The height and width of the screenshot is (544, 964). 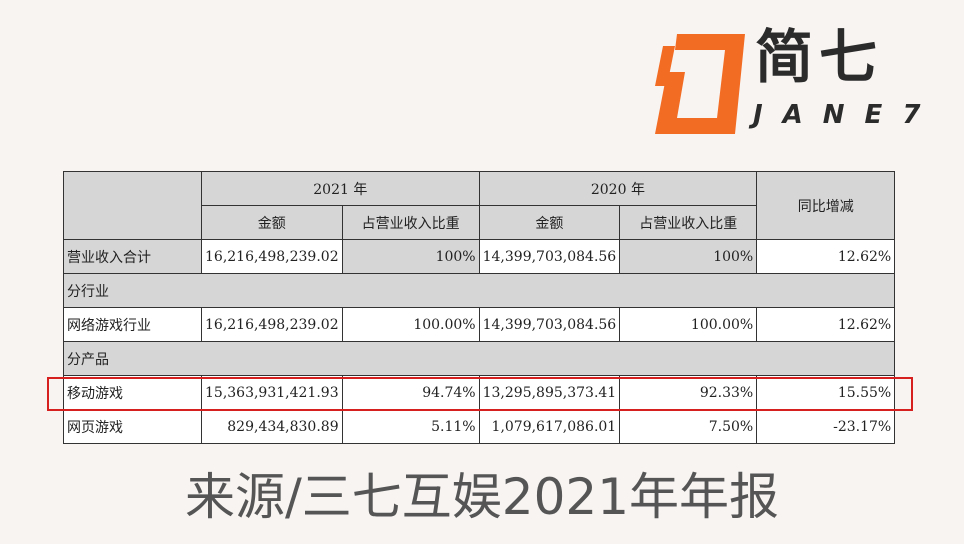 What do you see at coordinates (410, 256) in the screenshot?
I see `cell-share-2021: 100%` at bounding box center [410, 256].